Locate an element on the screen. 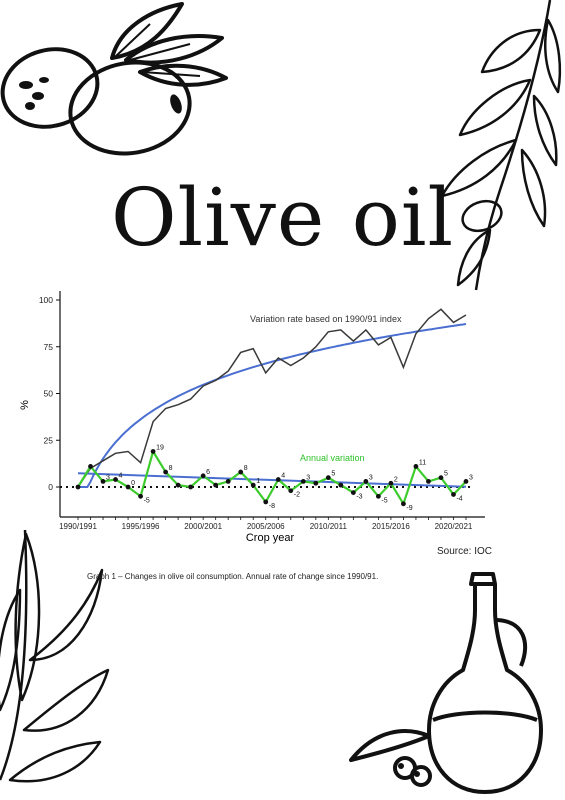 Image resolution: width=565 pixels, height=800 pixels. annual-data-label: -3 is located at coordinates (359, 497).